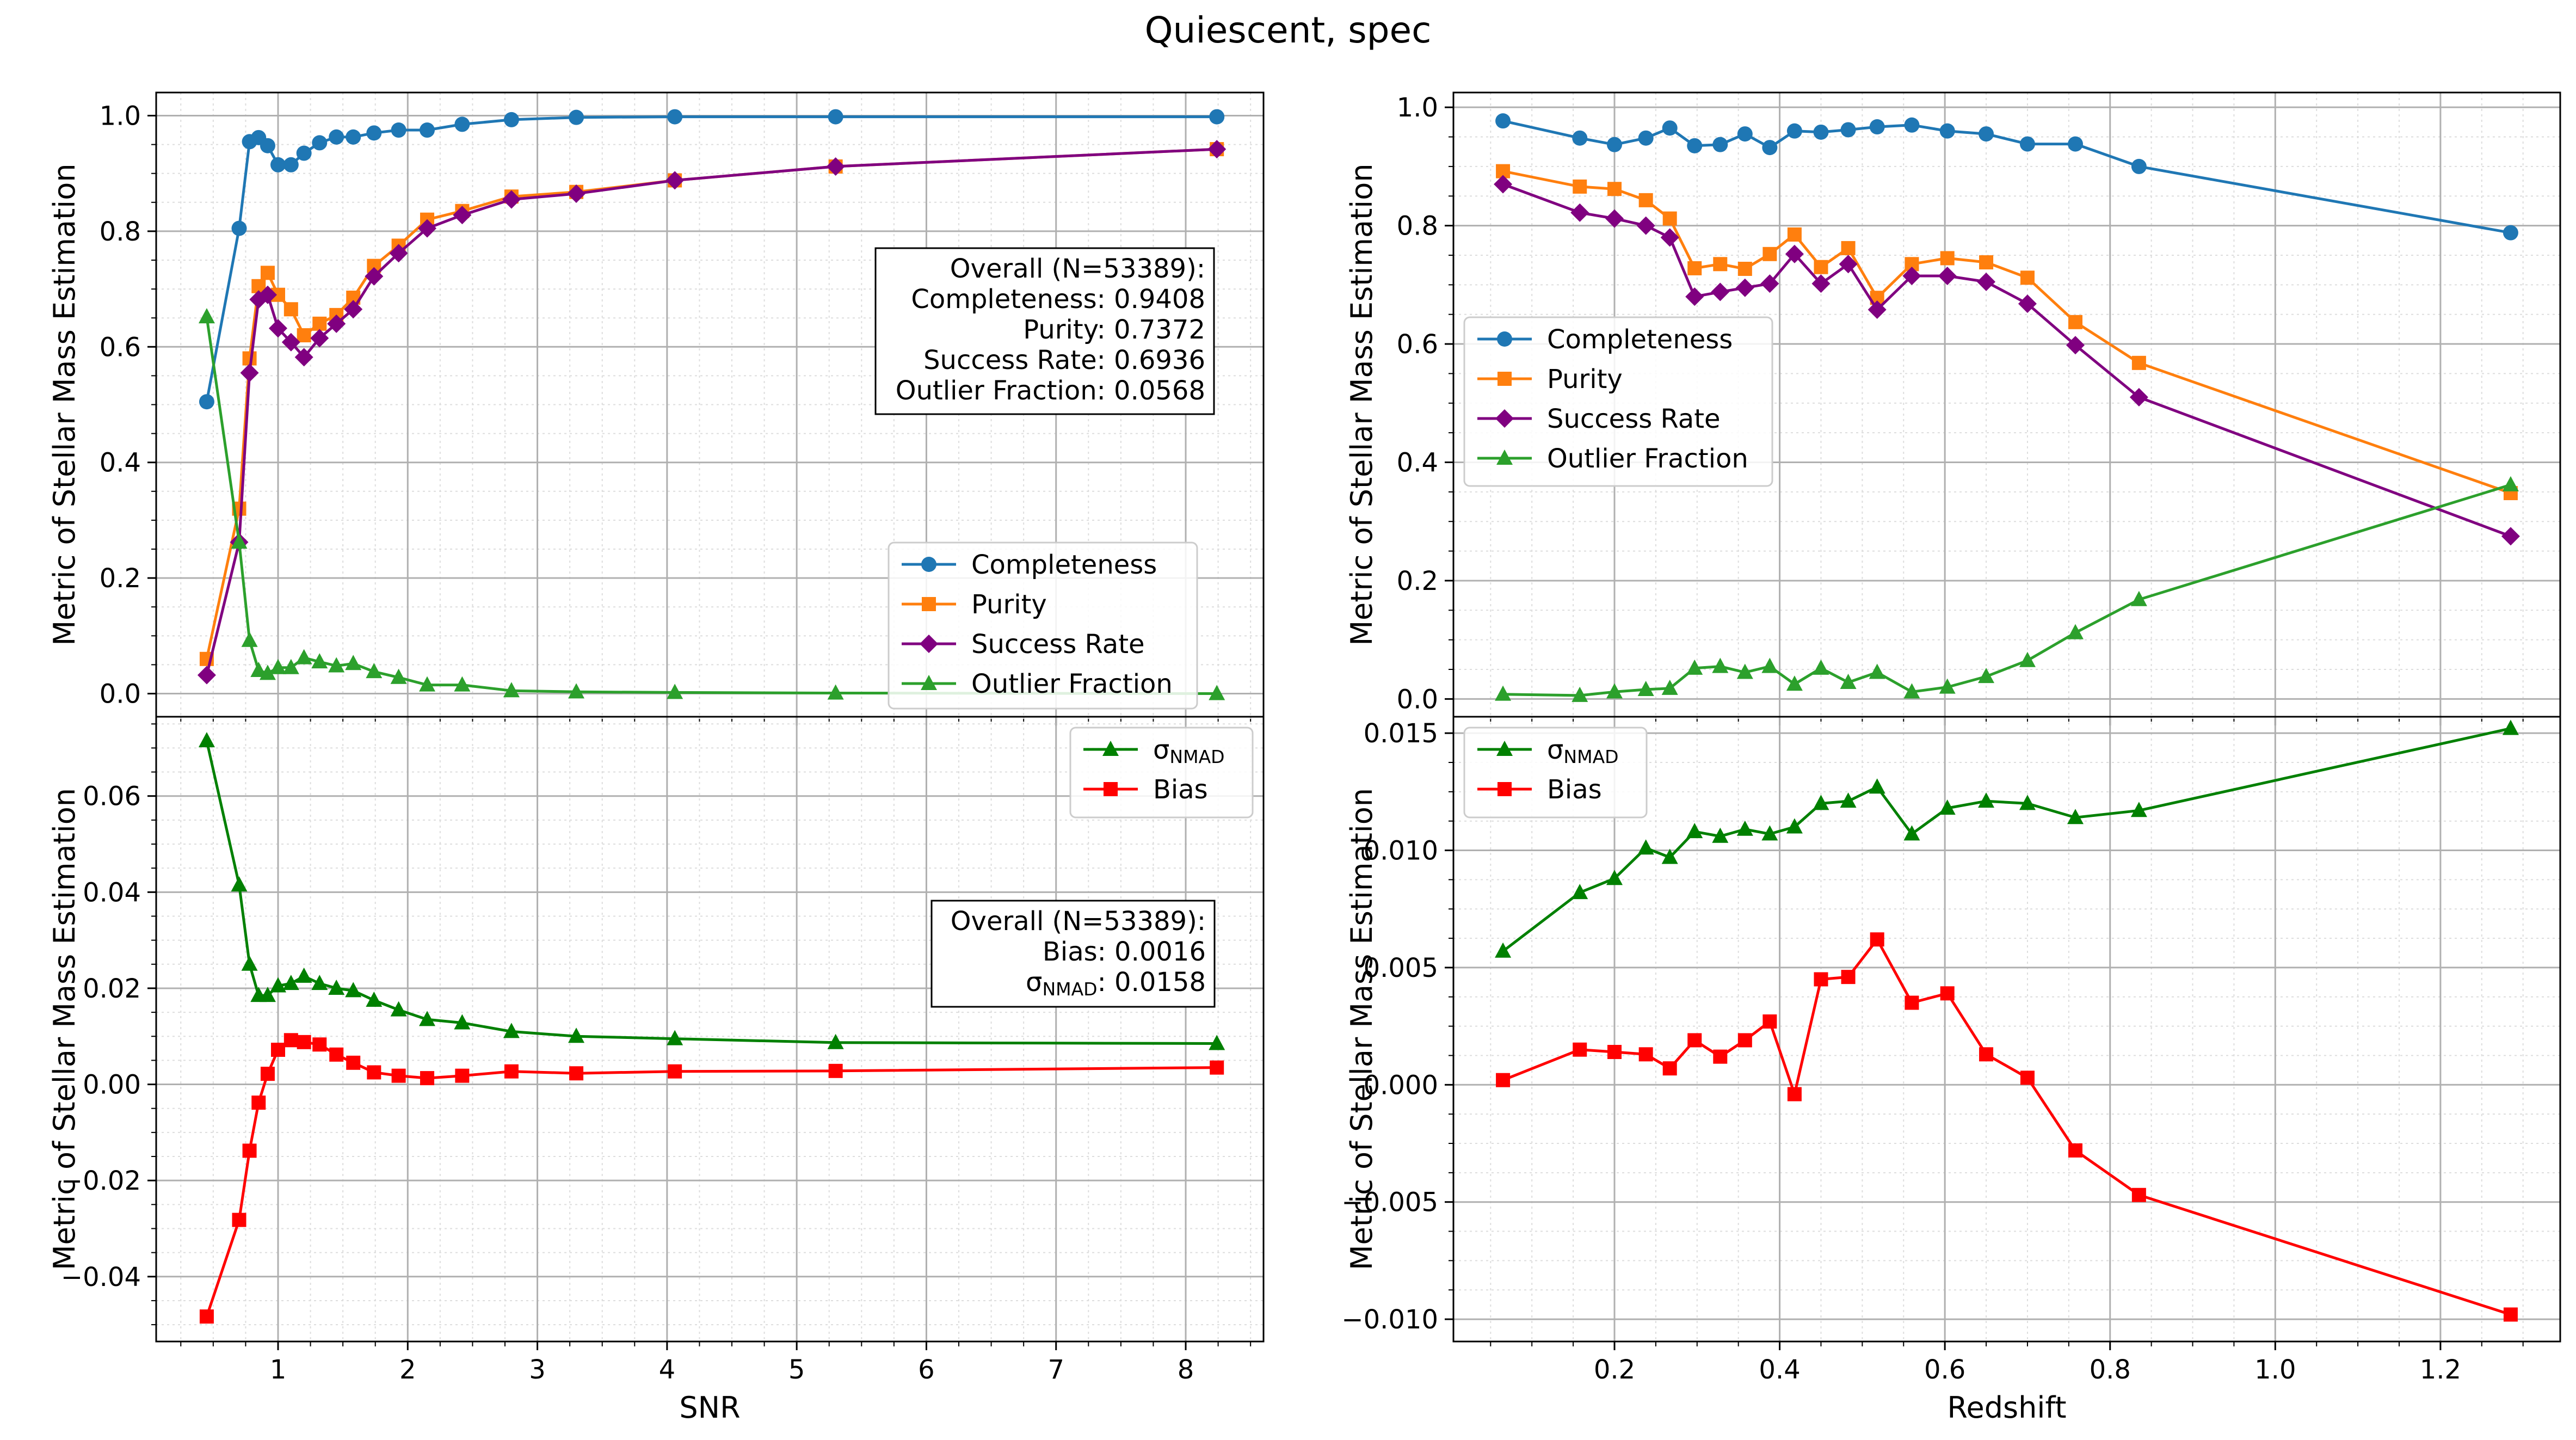  I want to click on x-tick-label: 8, so click(1186, 1370).